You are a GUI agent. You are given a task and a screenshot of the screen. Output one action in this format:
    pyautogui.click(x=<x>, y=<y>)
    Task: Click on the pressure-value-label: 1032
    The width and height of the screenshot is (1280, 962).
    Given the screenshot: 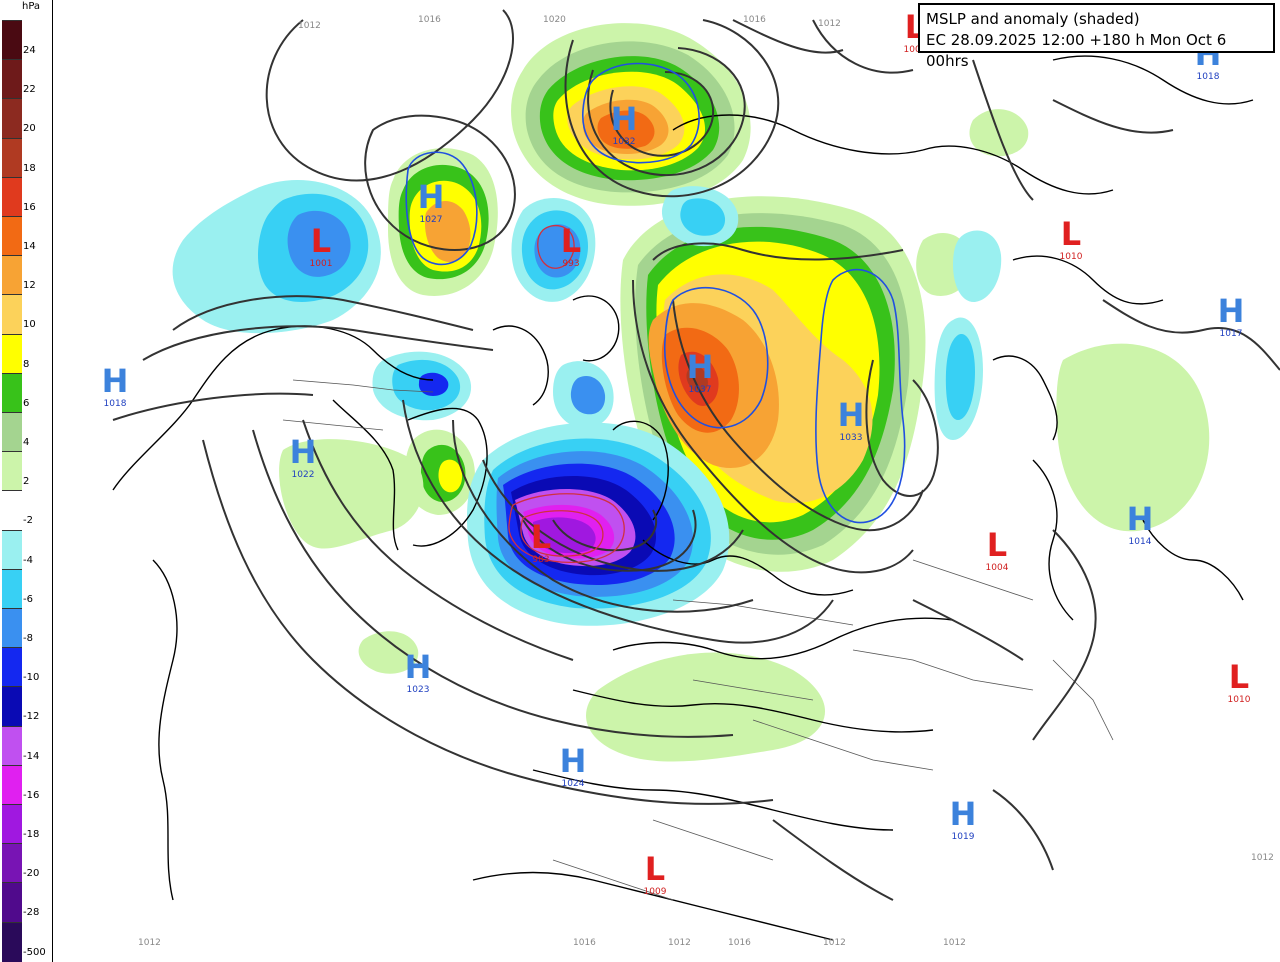 What is the action you would take?
    pyautogui.click(x=624, y=142)
    